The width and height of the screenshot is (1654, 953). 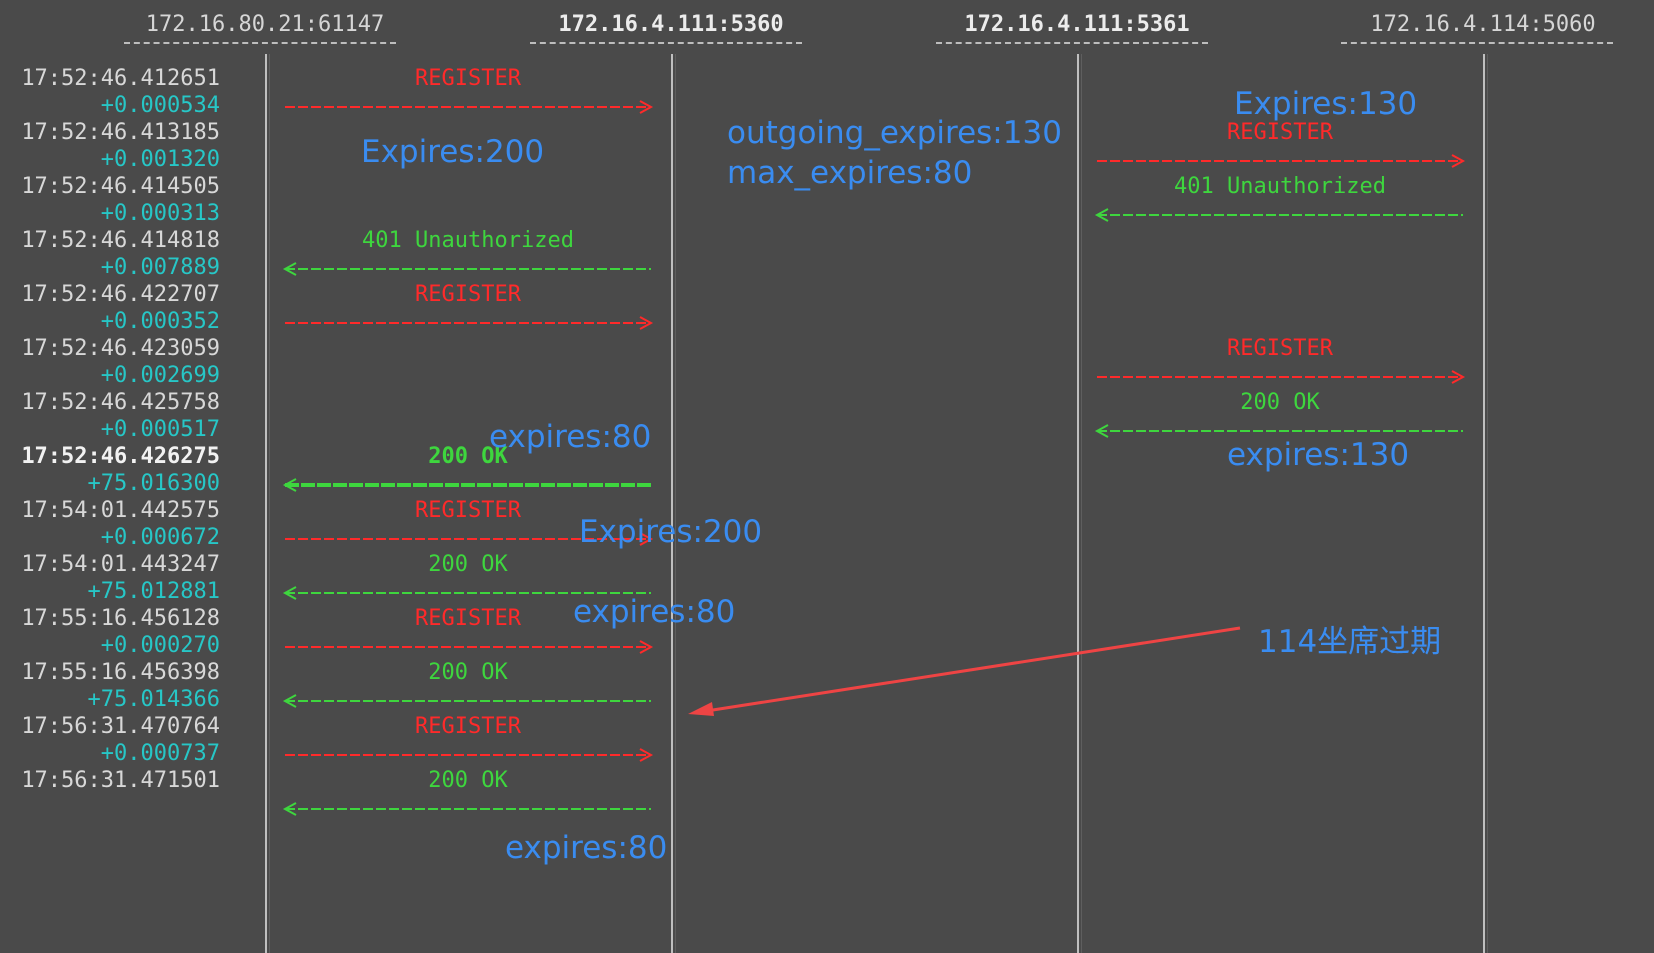 What do you see at coordinates (160, 105) in the screenshot?
I see `time-delta: +0.000534` at bounding box center [160, 105].